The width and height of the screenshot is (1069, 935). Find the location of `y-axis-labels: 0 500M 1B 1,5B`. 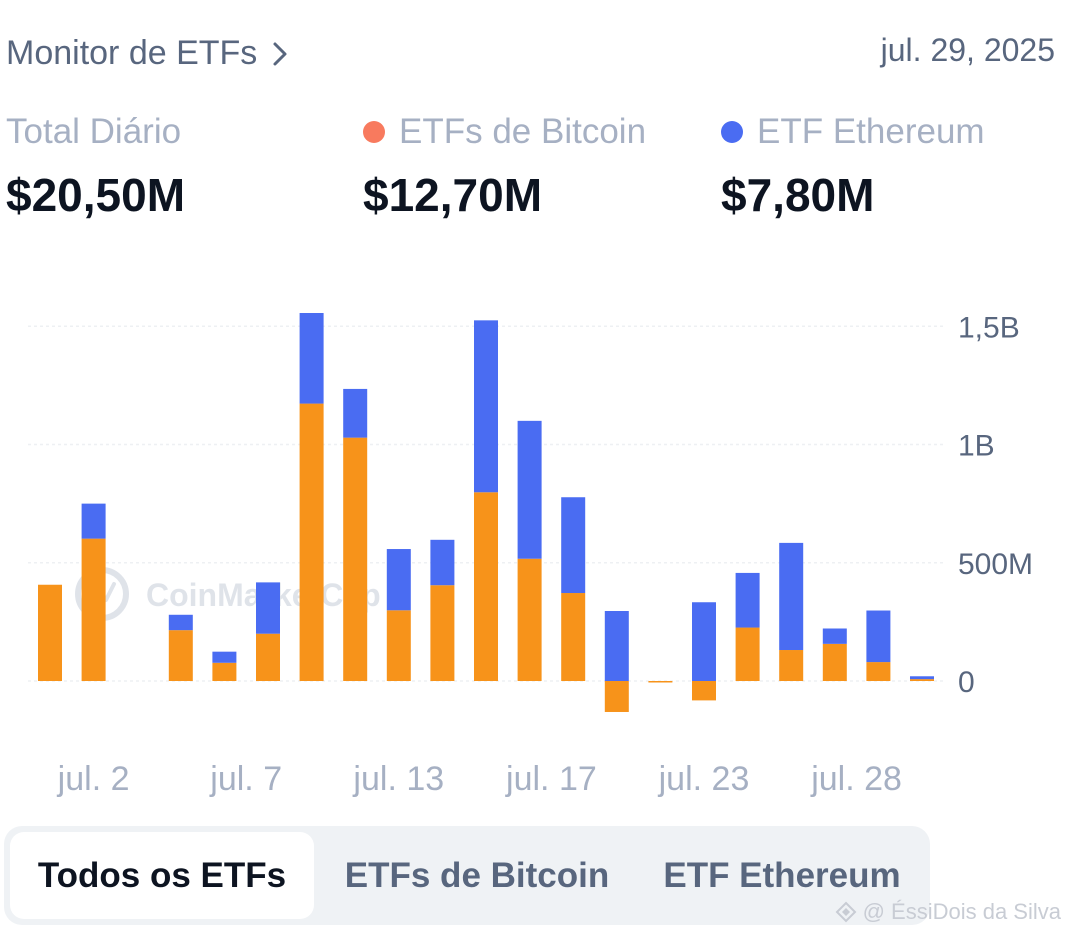

y-axis-labels: 0 500M 1B 1,5B is located at coordinates (995, 505).